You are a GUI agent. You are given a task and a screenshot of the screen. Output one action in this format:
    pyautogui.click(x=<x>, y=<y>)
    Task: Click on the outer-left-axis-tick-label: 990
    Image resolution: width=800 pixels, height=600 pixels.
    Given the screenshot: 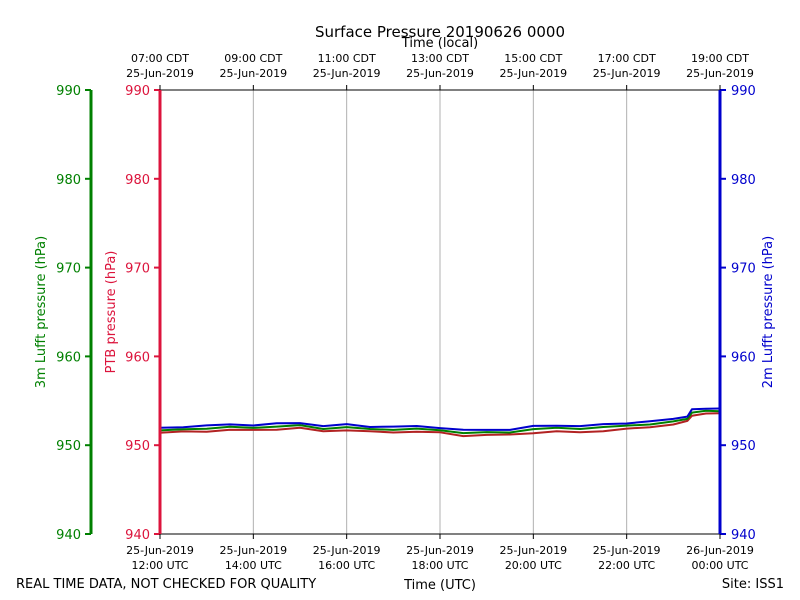 What is the action you would take?
    pyautogui.click(x=68, y=91)
    